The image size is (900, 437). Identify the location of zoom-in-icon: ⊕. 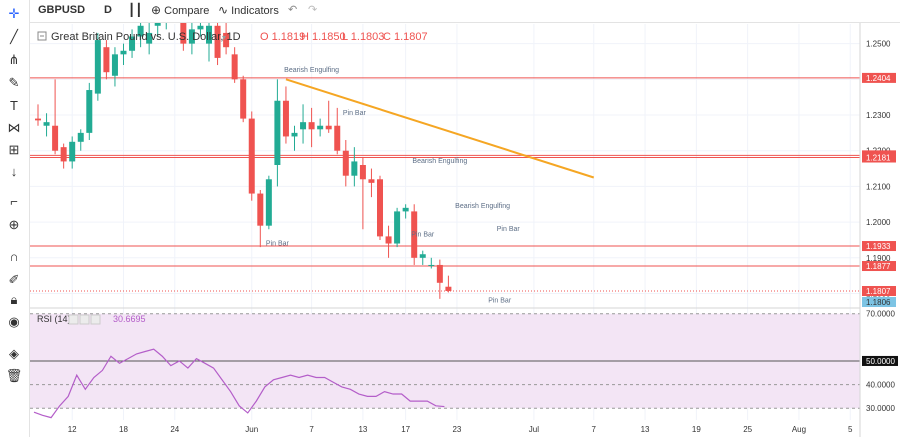
(14, 224).